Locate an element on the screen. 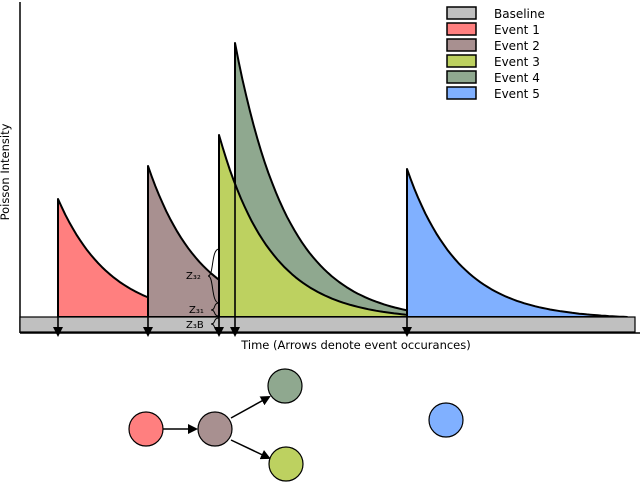 Image resolution: width=640 pixels, height=482 pixels. z3b-annotation: Z₃B is located at coordinates (203, 324).